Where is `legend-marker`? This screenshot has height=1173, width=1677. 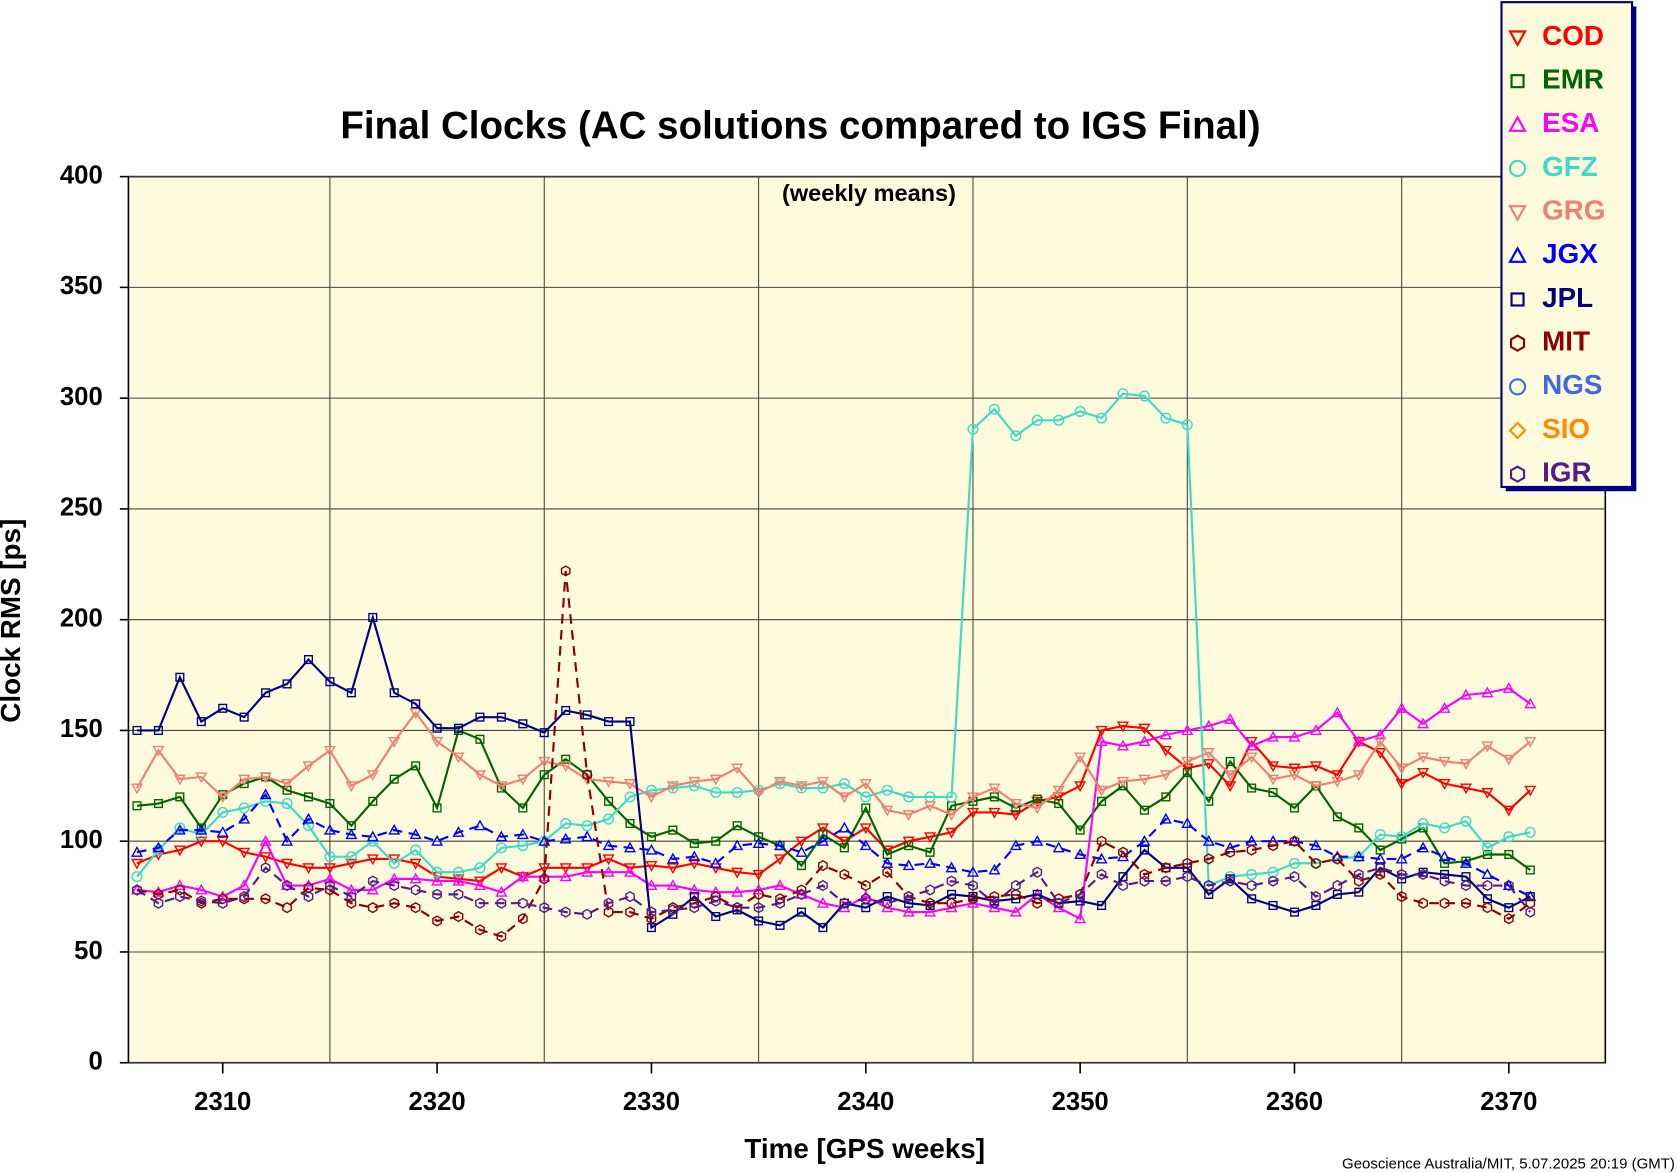 legend-marker is located at coordinates (1517, 430).